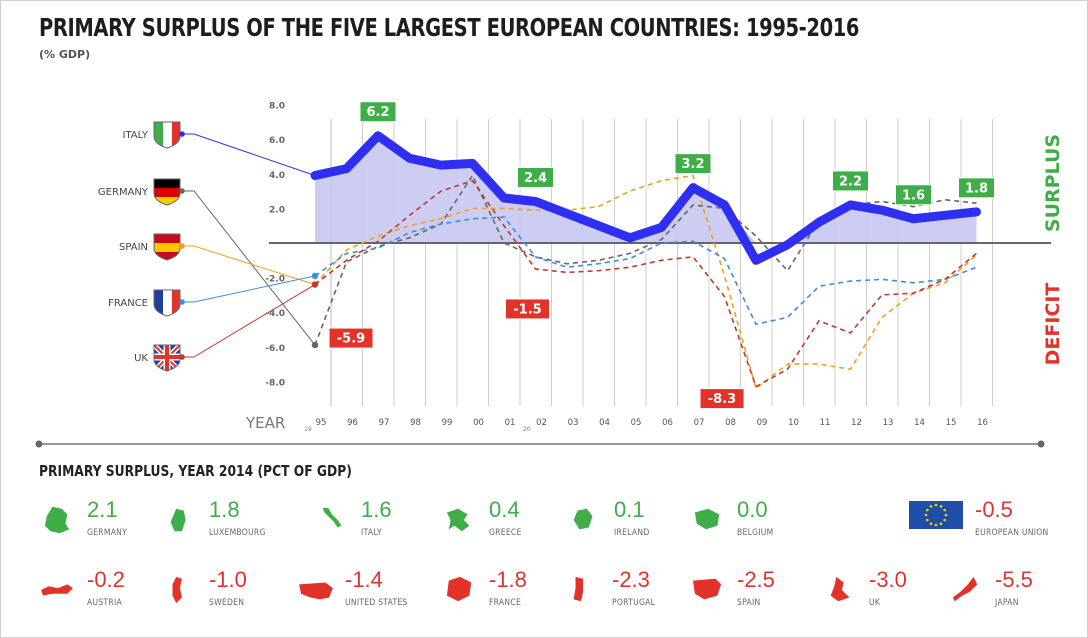 The image size is (1088, 638). I want to click on legend-connector-spain, so click(249, 265).